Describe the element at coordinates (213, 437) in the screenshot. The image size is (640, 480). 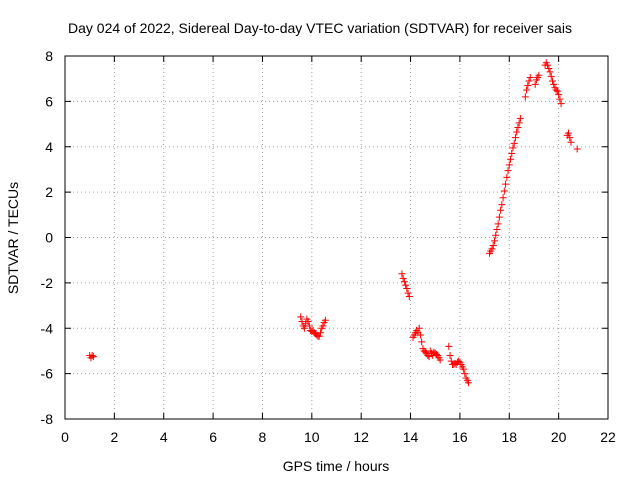
I see `x-tick-label: 6` at that location.